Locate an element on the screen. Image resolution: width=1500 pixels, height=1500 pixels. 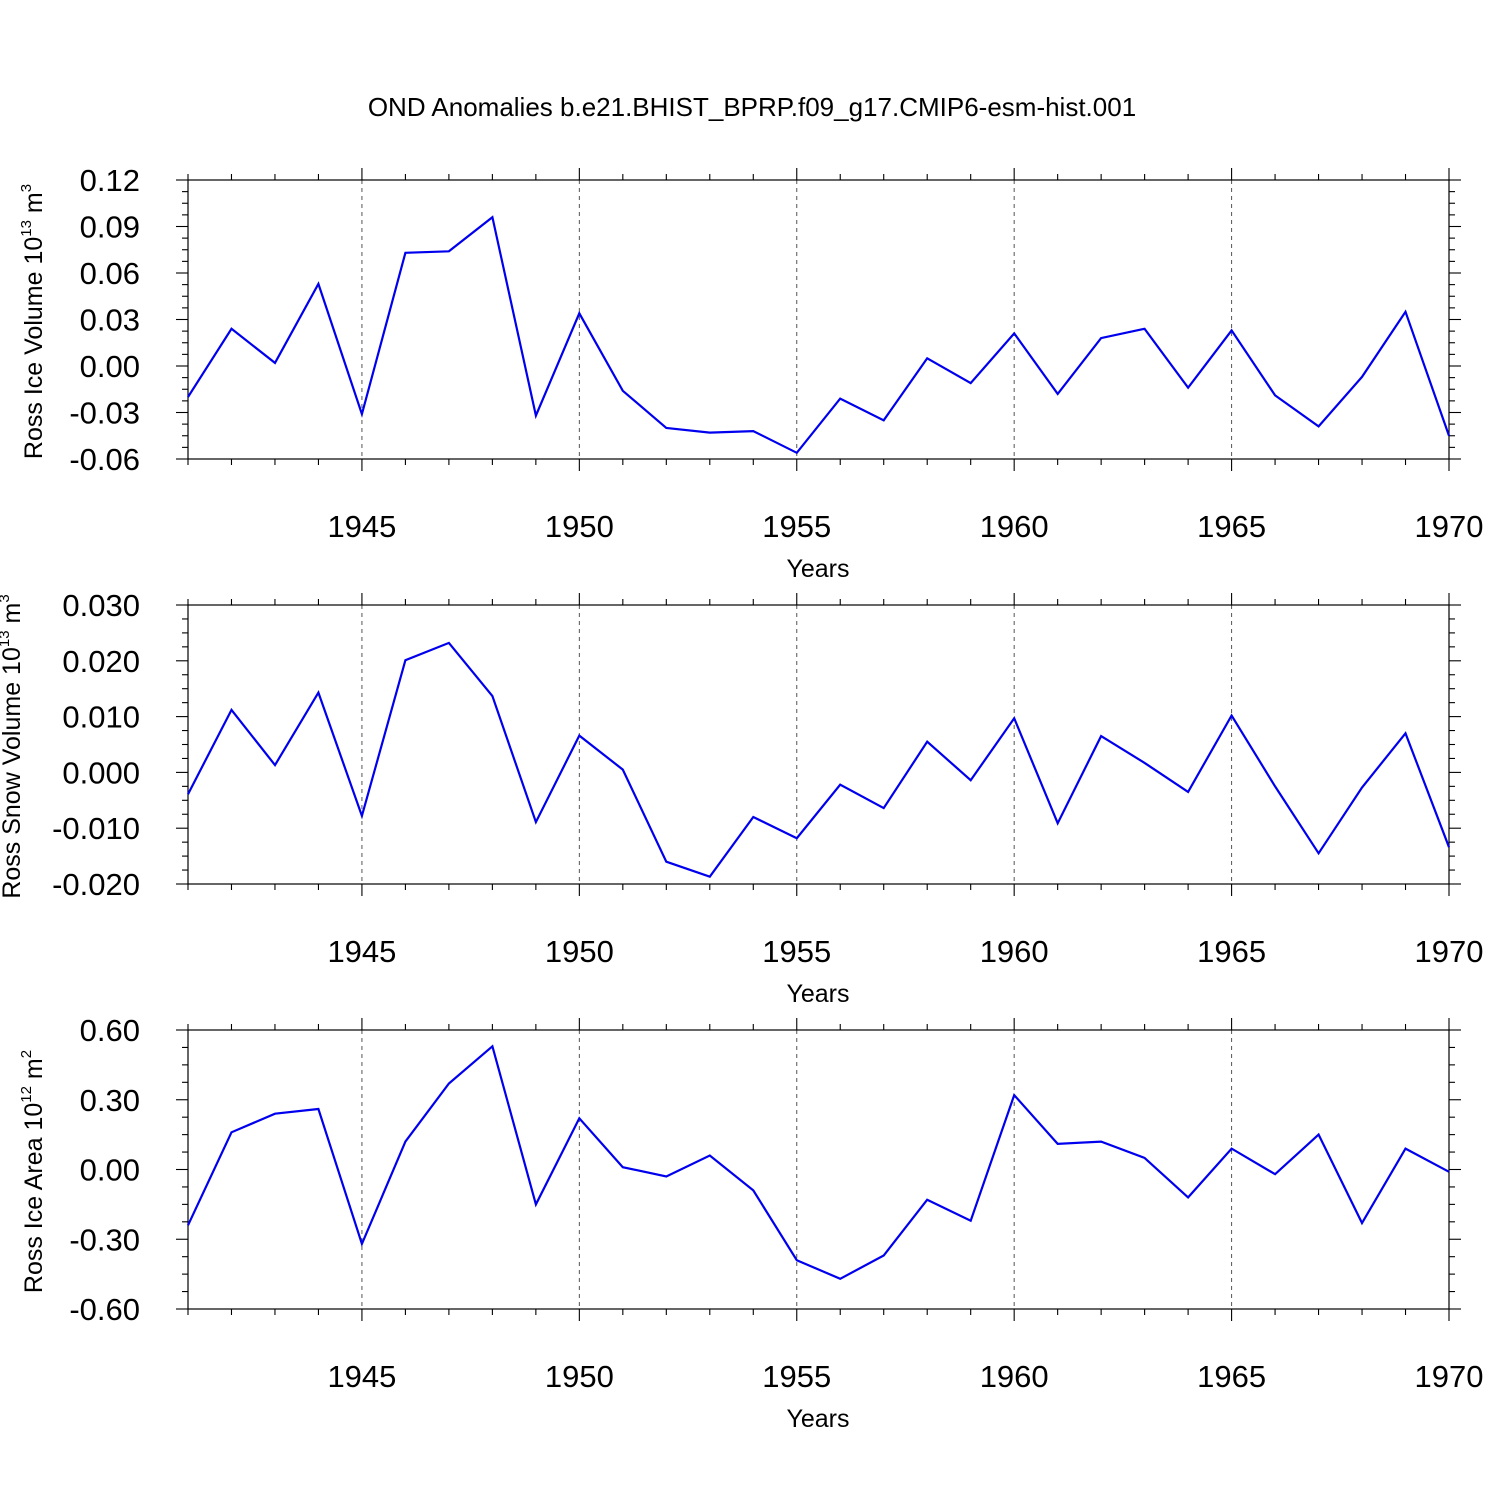
y-tick-label: 0.030 is located at coordinates (101, 605).